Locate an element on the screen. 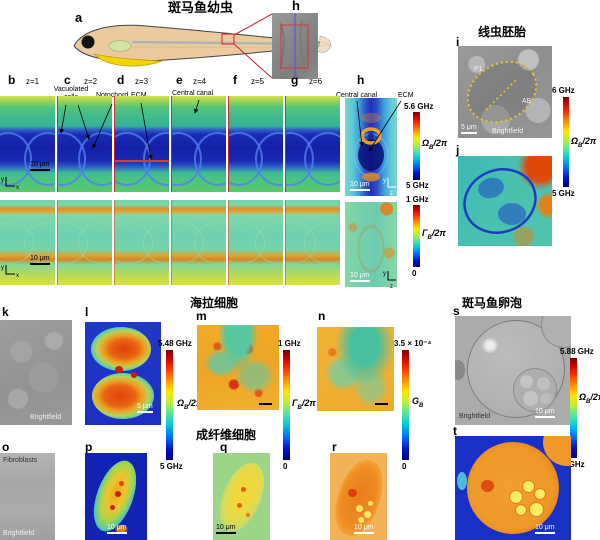 This screenshot has height=540, width=600. scalebar-row2: 10 μm is located at coordinates (40, 260).